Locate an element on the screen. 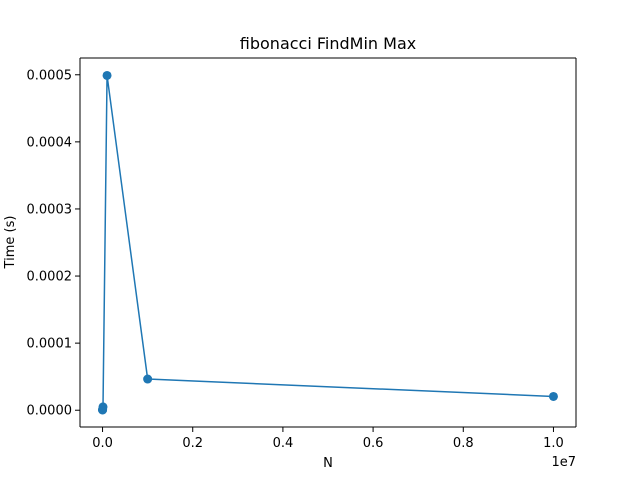 The width and height of the screenshot is (640, 480). y-tick-label: 0.0005 is located at coordinates (50, 75).